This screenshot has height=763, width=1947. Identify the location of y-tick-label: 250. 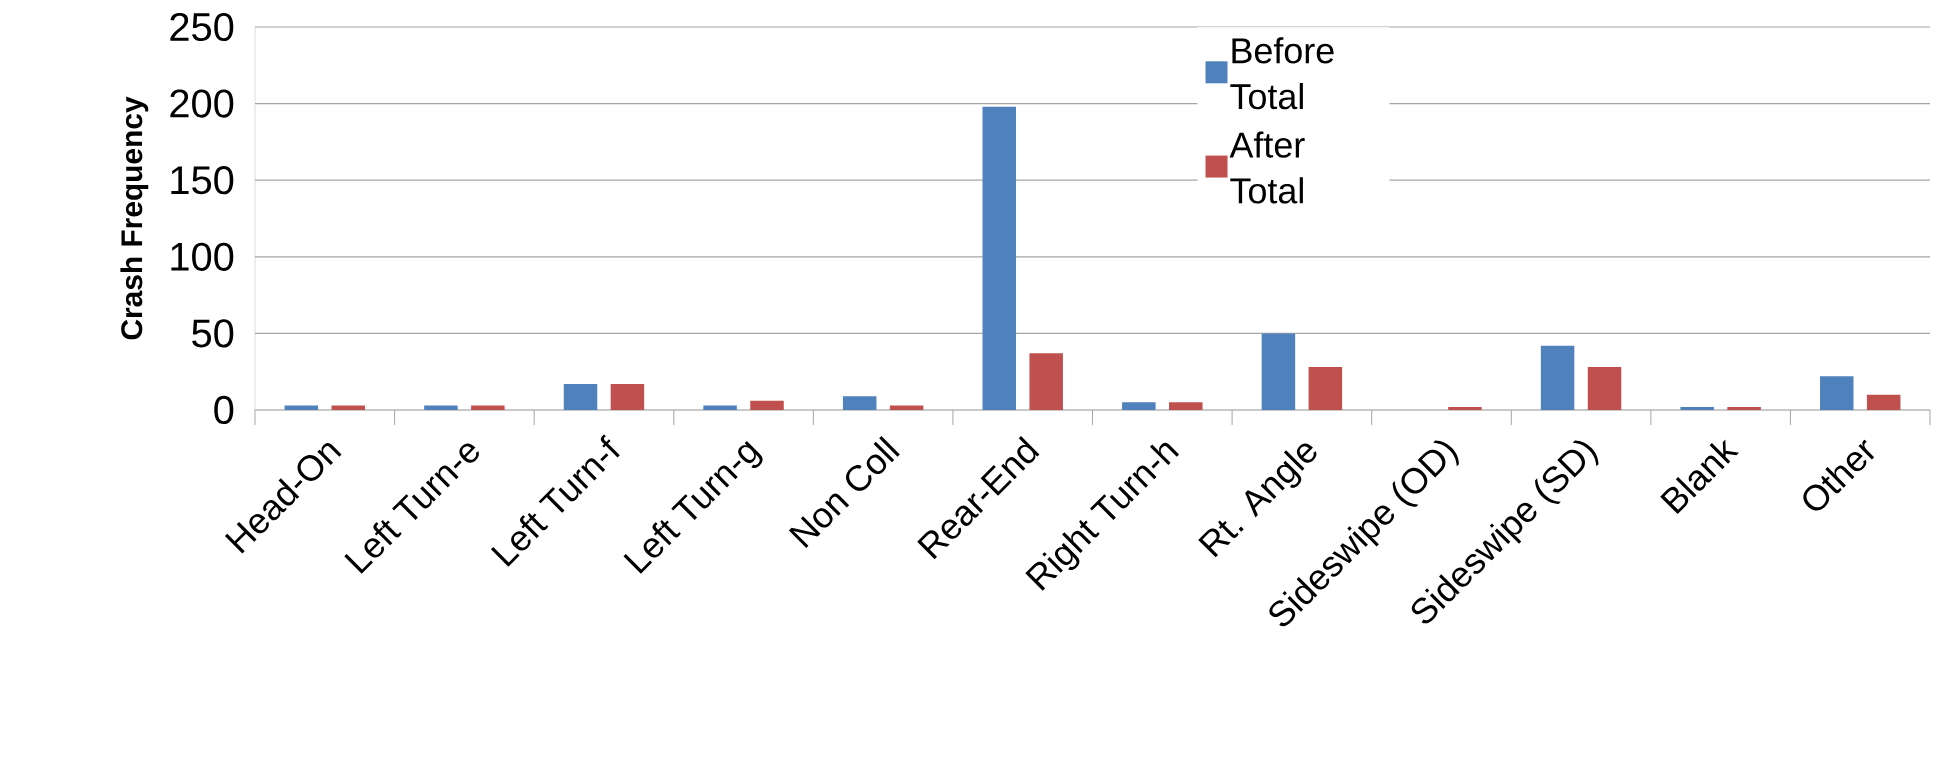
(202, 27).